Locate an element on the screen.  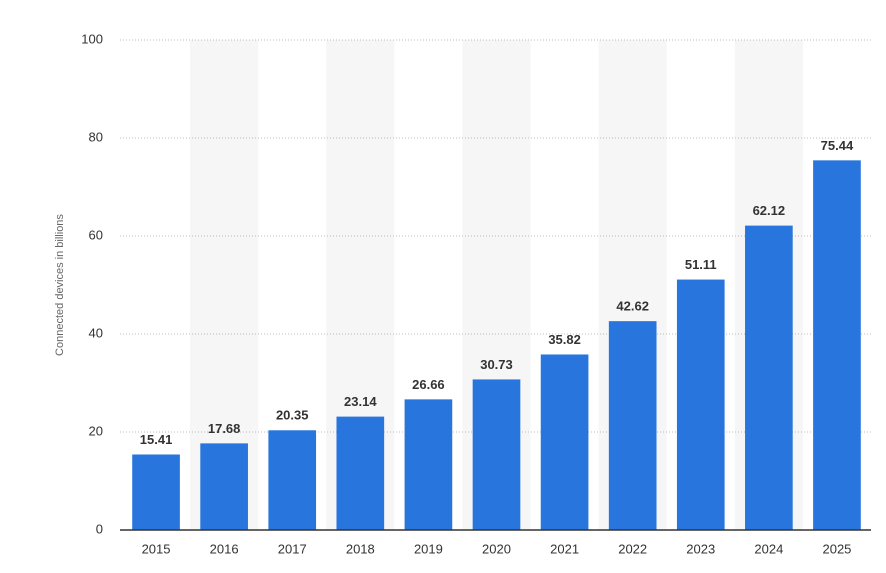
x-tick-label: 2017 is located at coordinates (292, 548).